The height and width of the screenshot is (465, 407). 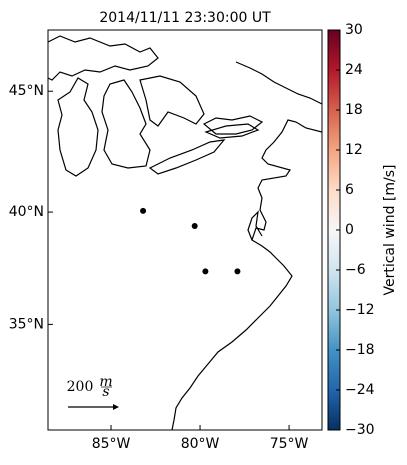 I want to click on colorbar-tick-label: −24, so click(x=360, y=390).